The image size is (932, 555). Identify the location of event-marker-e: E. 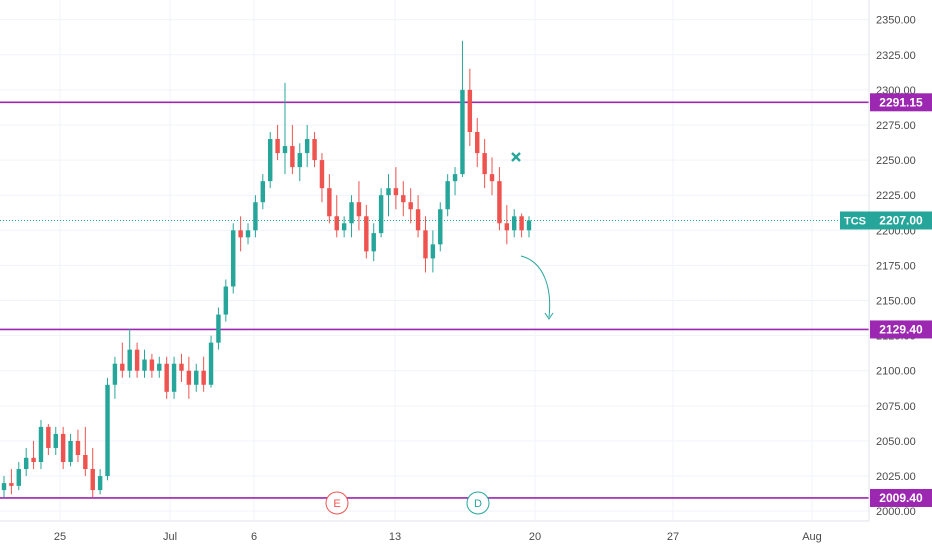
(337, 503).